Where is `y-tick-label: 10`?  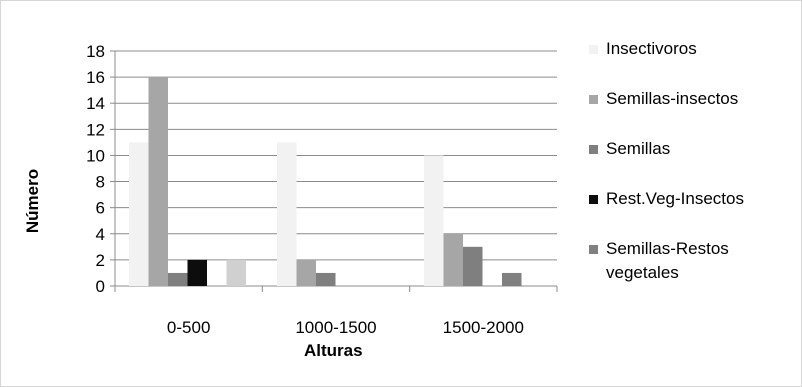
y-tick-label: 10 is located at coordinates (95, 155).